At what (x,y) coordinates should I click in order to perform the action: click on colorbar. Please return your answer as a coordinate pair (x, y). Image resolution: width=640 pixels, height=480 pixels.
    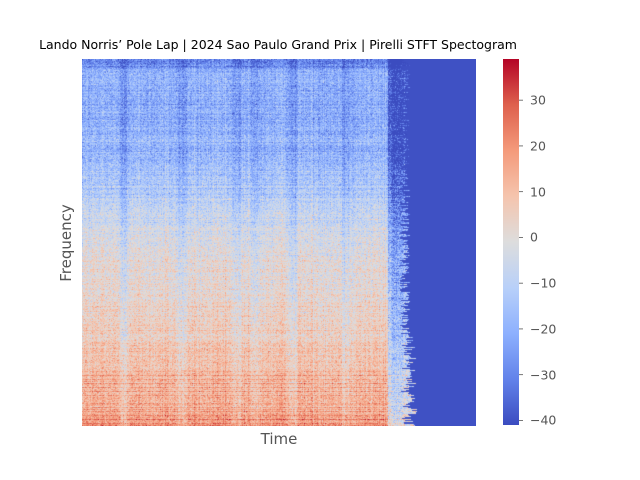
    Looking at the image, I should click on (513, 242).